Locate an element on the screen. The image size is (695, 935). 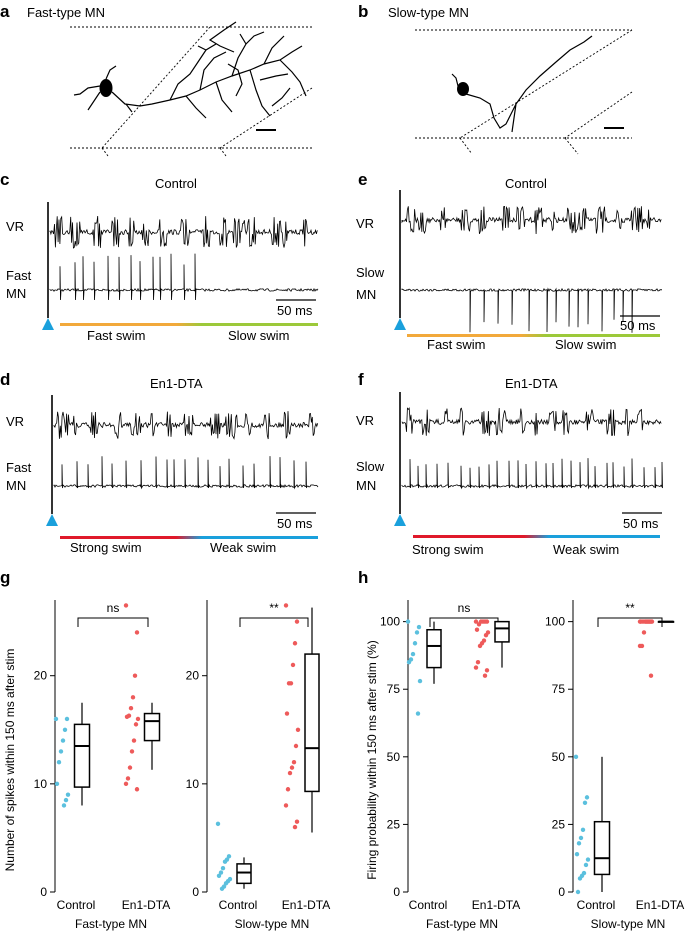
panel-f-swim-label-1: Strong swim is located at coordinates (448, 549).